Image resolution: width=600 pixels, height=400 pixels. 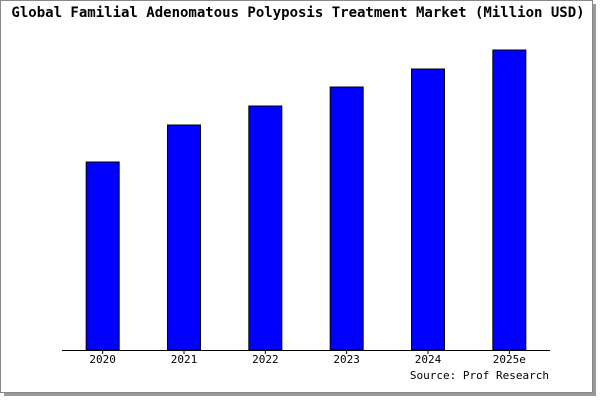 I want to click on x-tick-label: 2021, so click(x=184, y=359).